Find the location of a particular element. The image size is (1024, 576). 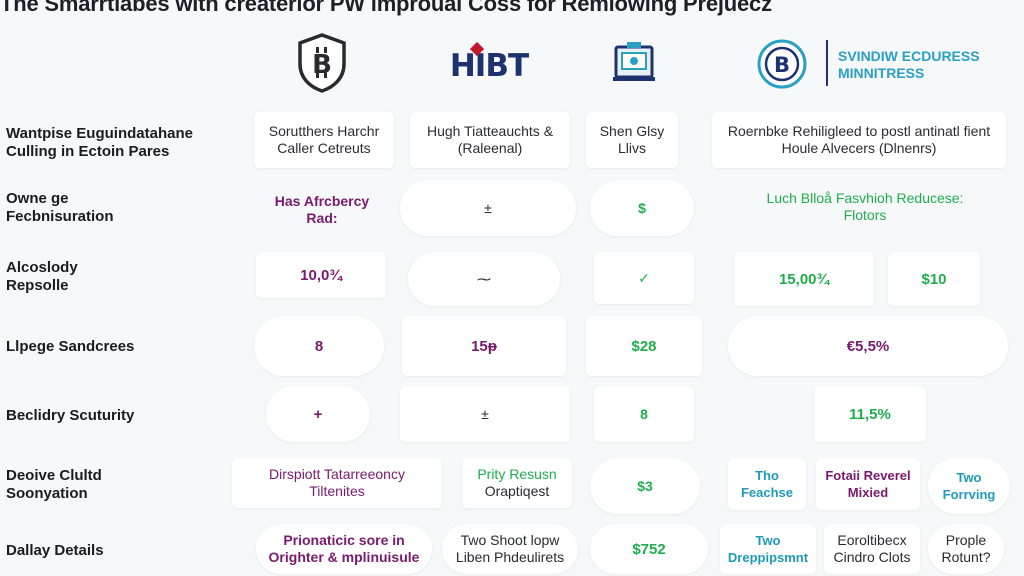

row-label: Beclidry Scuturity is located at coordinates (70, 416).